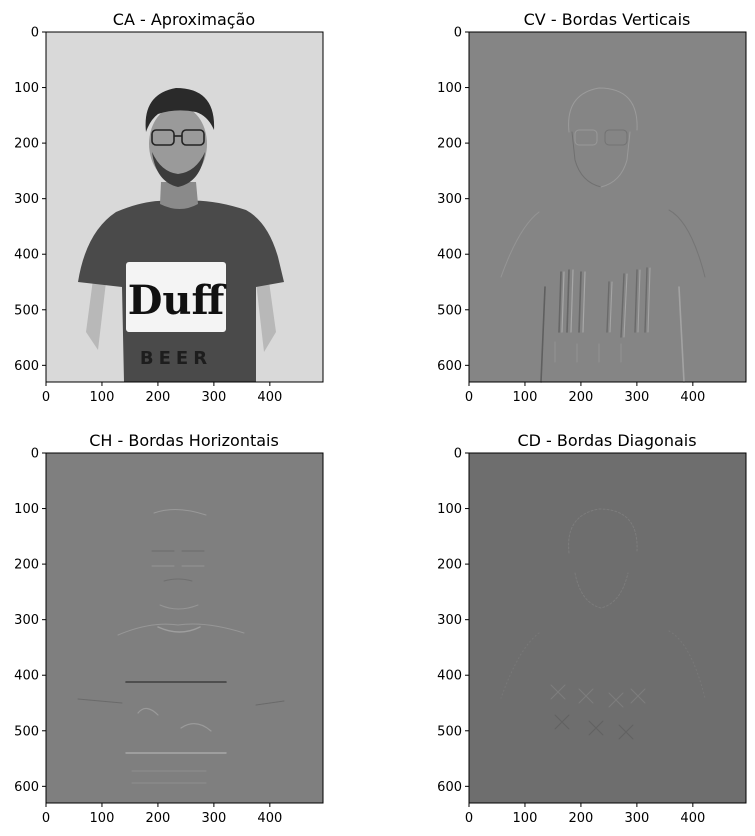 This screenshot has height=836, width=755. What do you see at coordinates (603, 624) in the screenshot?
I see `portrait-diagonal-edges` at bounding box center [603, 624].